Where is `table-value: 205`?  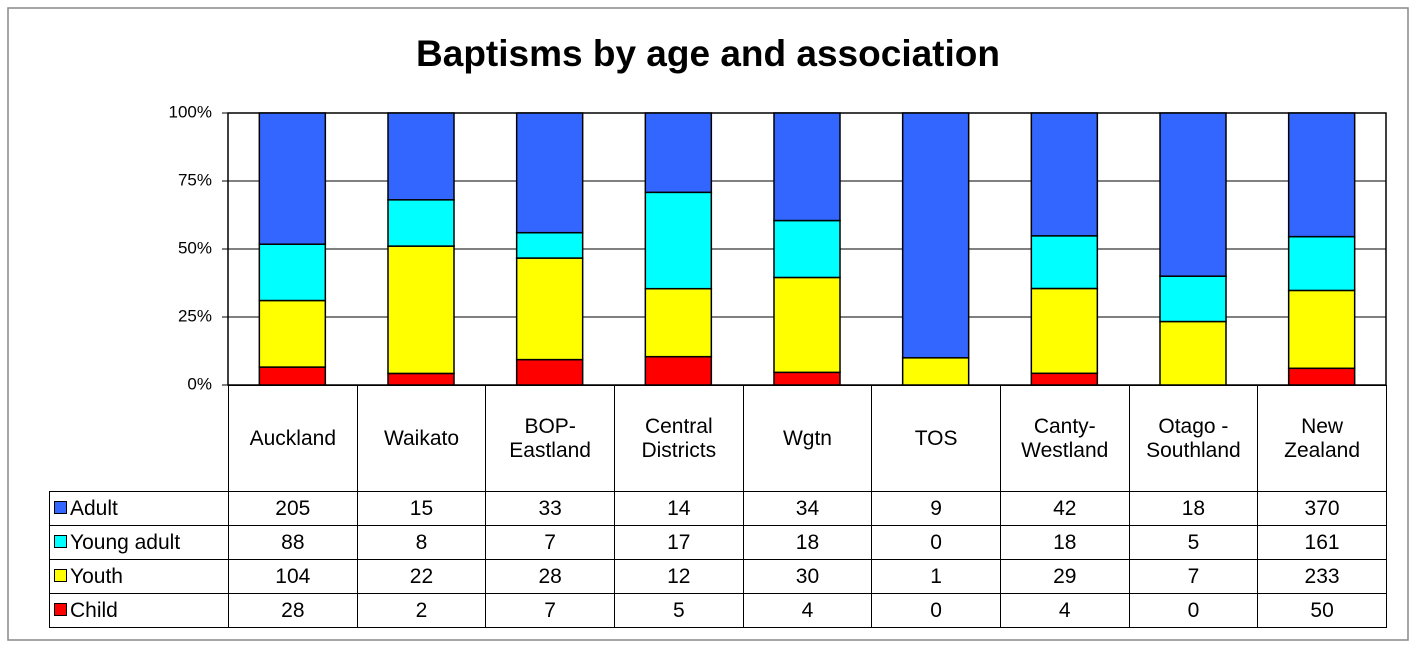
table-value: 205 is located at coordinates (293, 508).